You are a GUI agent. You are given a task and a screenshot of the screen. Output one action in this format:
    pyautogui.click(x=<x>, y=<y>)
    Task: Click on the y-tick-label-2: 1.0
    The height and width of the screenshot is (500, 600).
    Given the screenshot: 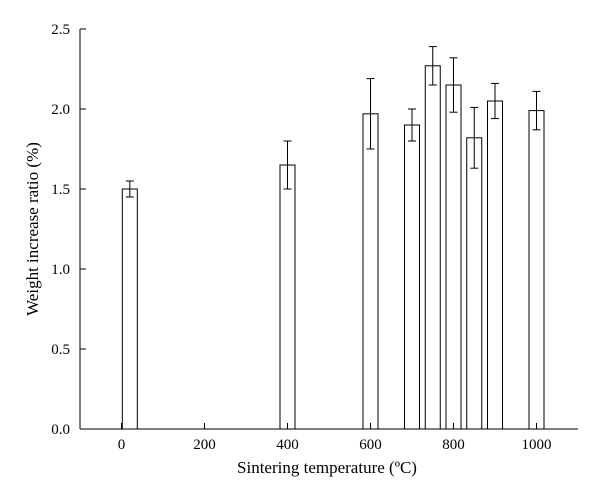 What is the action you would take?
    pyautogui.click(x=60, y=270)
    